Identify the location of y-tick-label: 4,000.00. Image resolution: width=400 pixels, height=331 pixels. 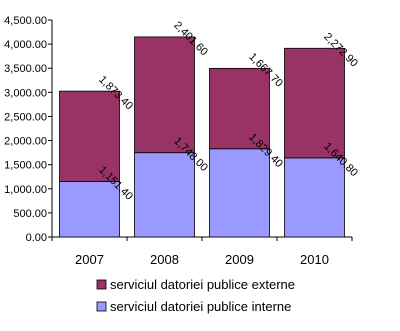
(25, 45).